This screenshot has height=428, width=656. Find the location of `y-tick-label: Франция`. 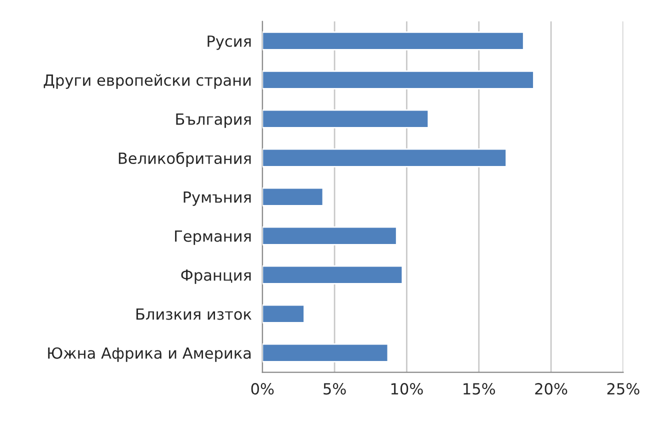

y-tick-label: Франция is located at coordinates (216, 277).